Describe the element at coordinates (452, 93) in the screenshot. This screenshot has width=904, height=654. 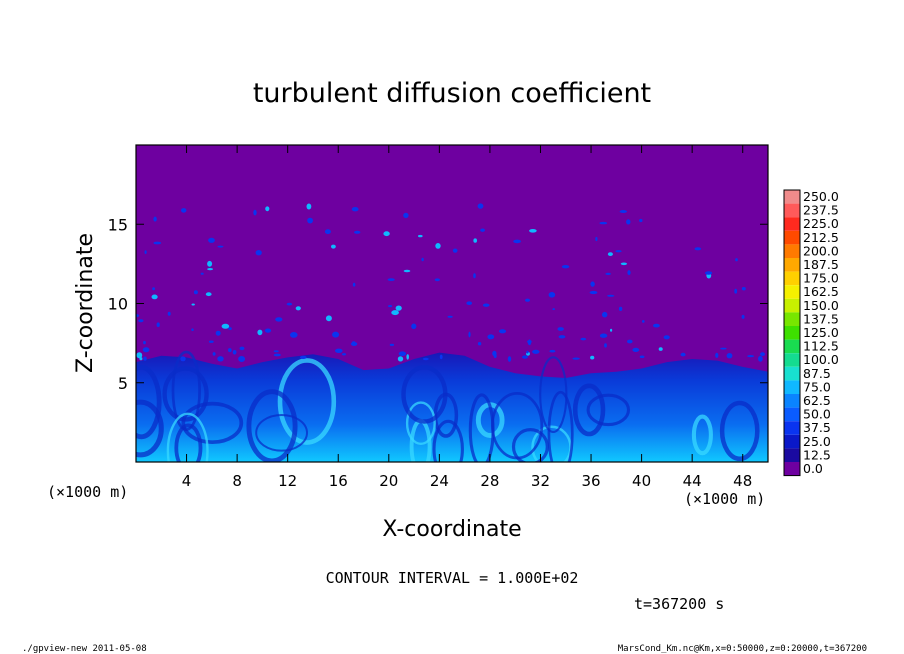
I see `chart-title: turbulent diffusion coefficient` at that location.